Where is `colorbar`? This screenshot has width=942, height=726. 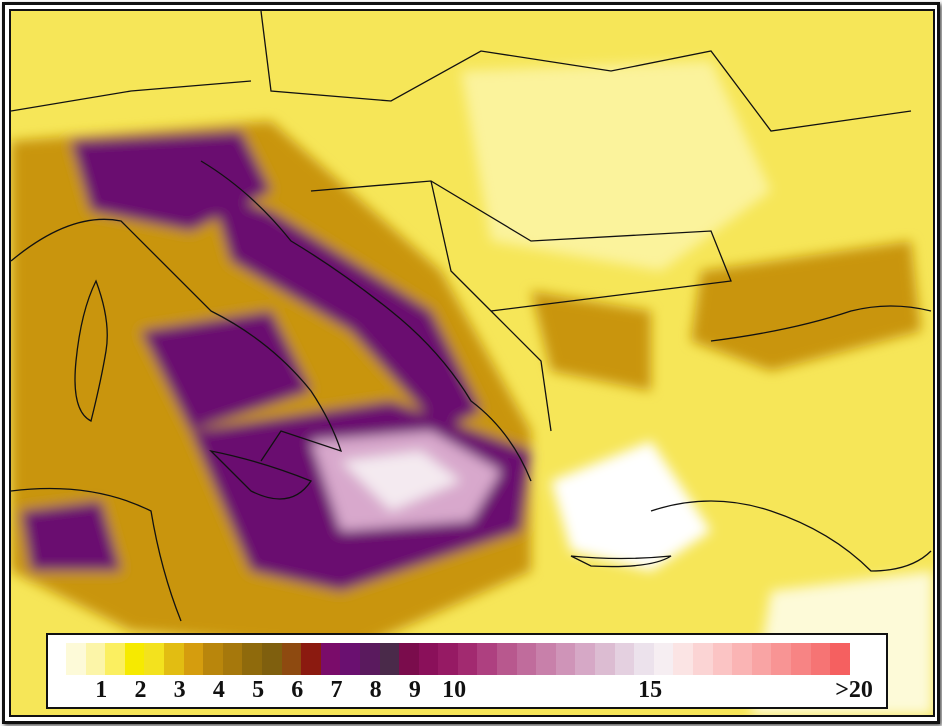 colorbar is located at coordinates (458, 659).